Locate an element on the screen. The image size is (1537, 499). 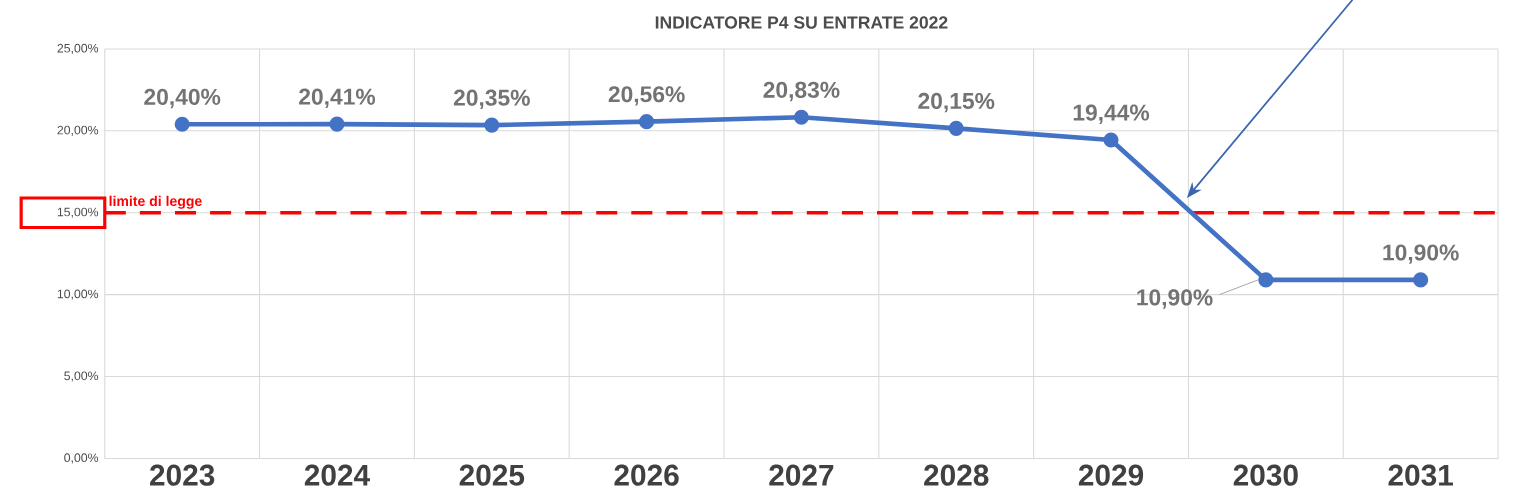
data-label: 20,40% is located at coordinates (182, 98).